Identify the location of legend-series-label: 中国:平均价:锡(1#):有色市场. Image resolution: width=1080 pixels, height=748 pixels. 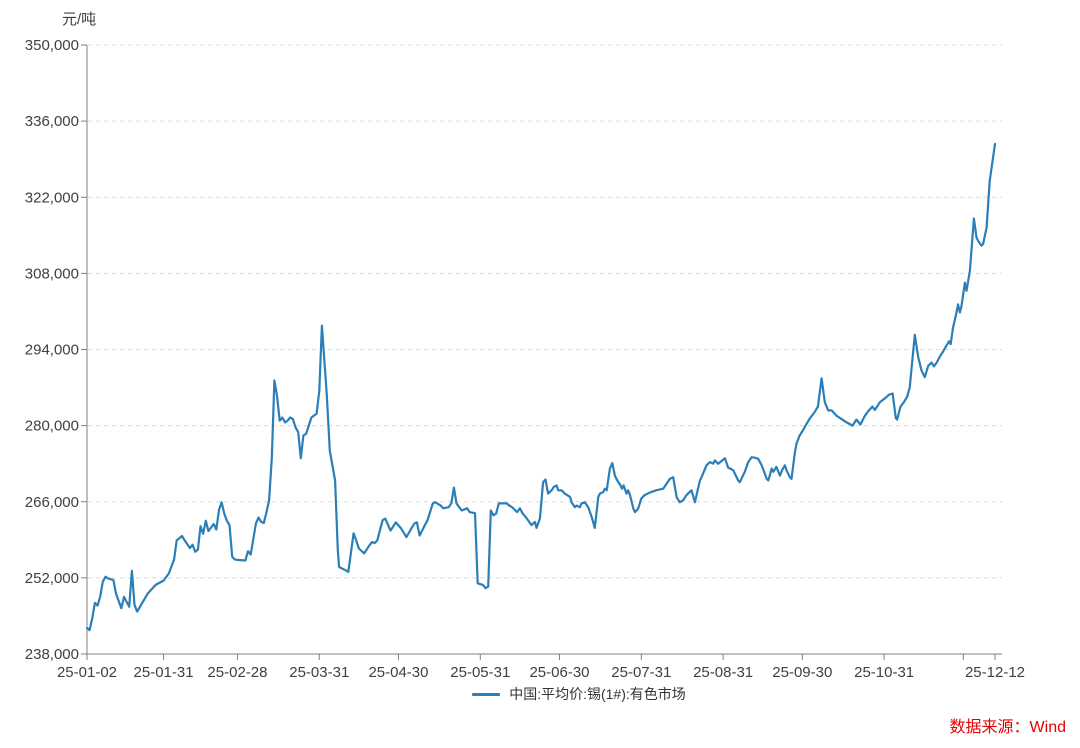
(597, 694).